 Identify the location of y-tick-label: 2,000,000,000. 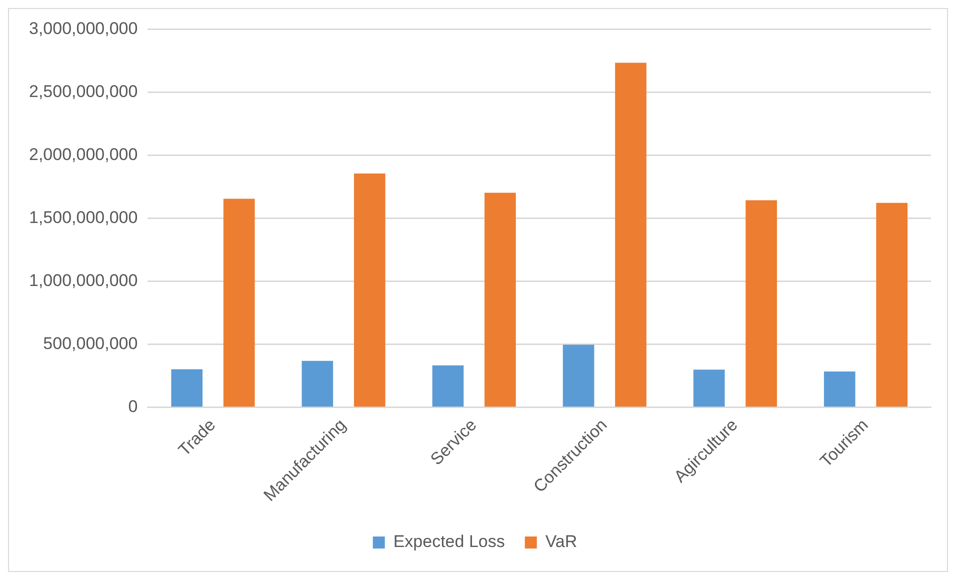
(83, 154).